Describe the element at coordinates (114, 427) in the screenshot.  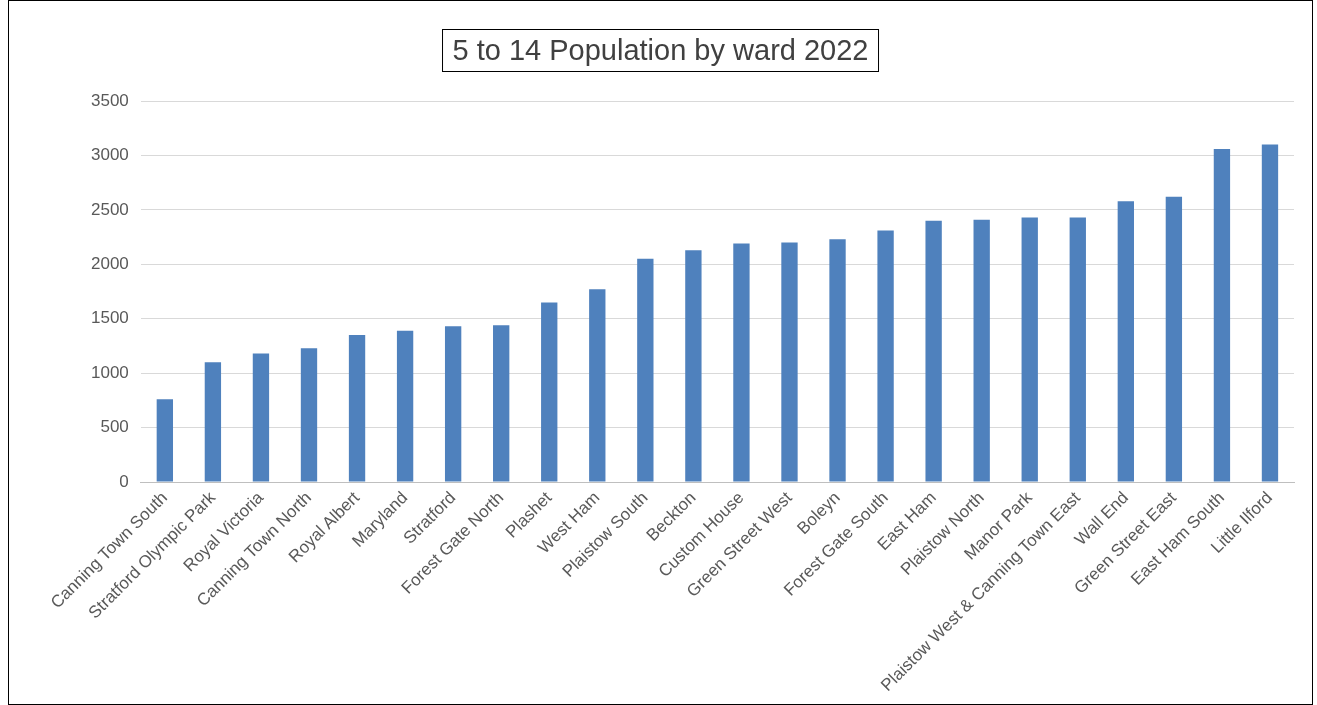
I see `y-tick-label: 500` at that location.